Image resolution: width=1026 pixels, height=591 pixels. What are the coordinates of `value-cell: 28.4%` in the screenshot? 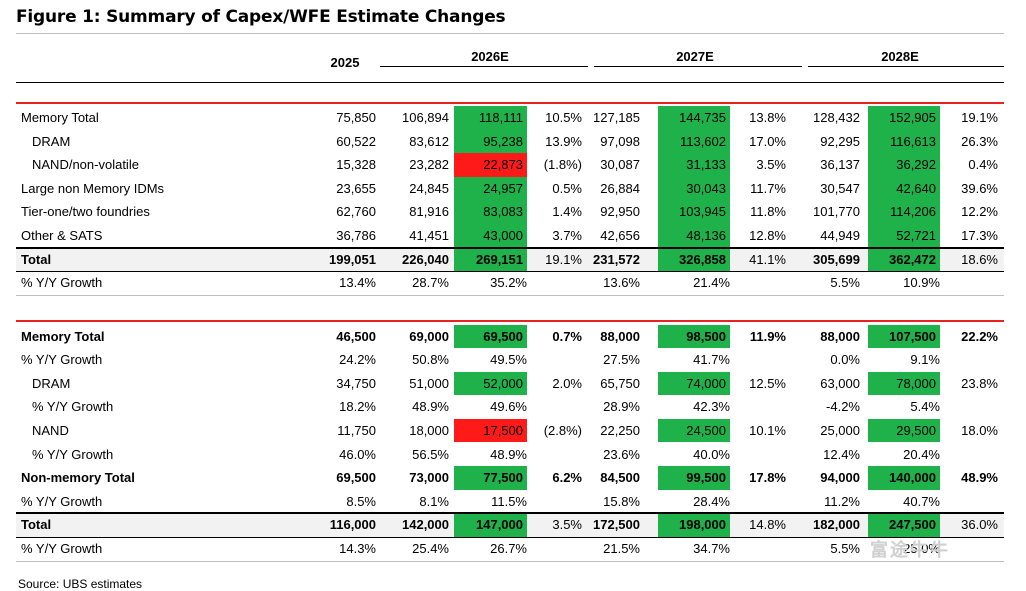 It's located at (711, 501).